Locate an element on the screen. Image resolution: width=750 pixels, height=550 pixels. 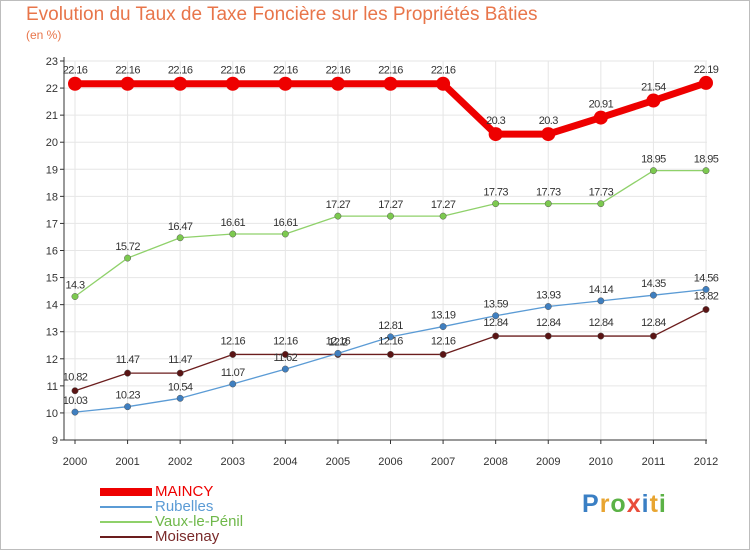
data-point-moisenay-2006 is located at coordinates (390, 354).